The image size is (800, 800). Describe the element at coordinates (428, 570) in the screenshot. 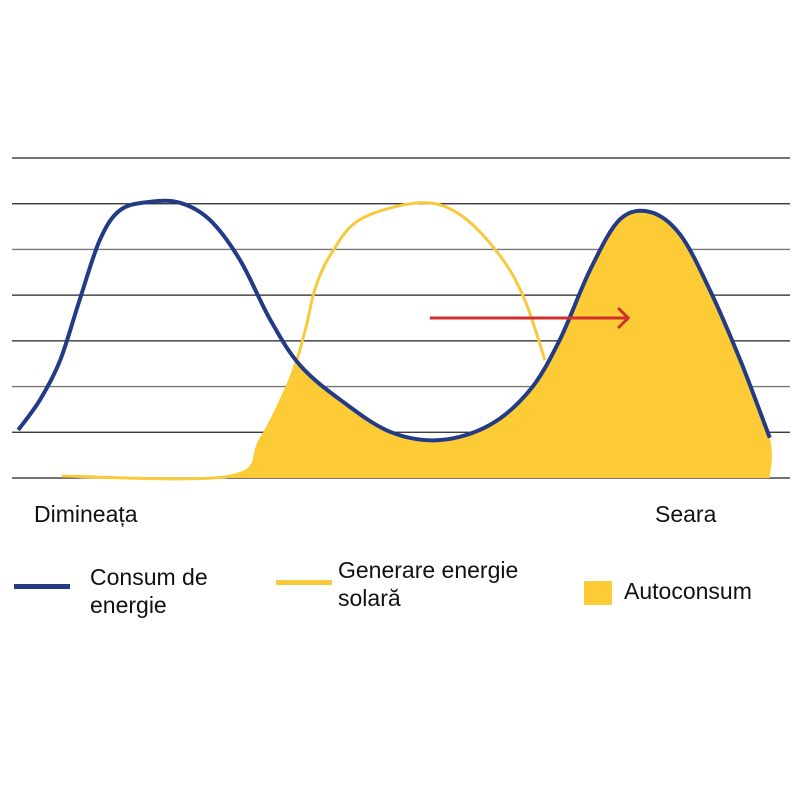

I see `legend-text: Generare energie` at that location.